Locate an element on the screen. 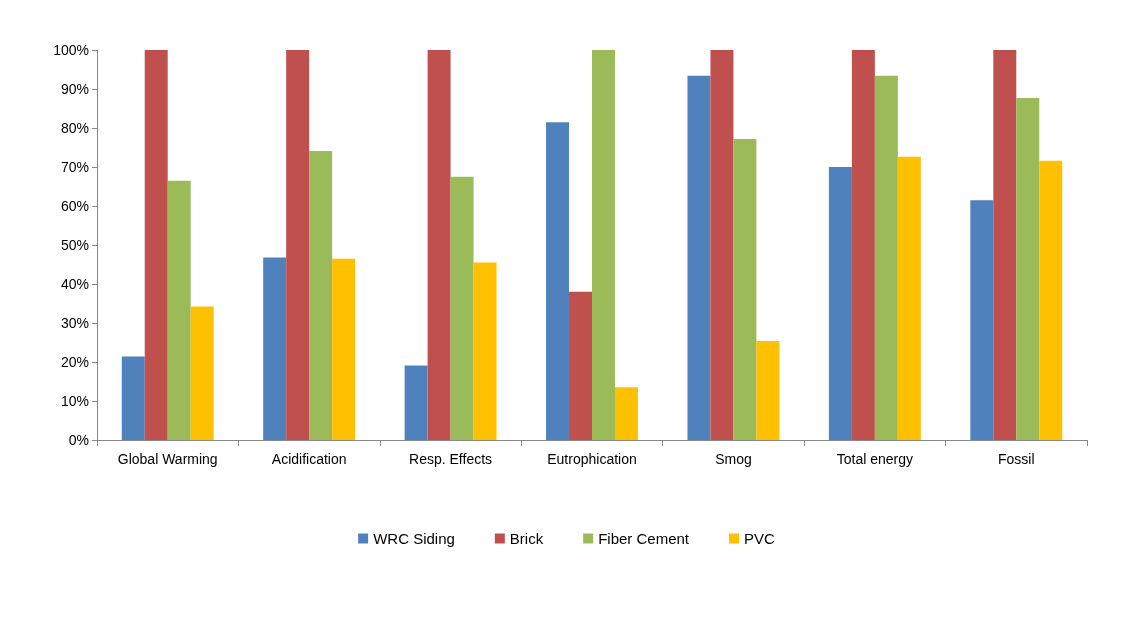 Image resolution: width=1133 pixels, height=641 pixels. legend-label: PVC is located at coordinates (760, 538).